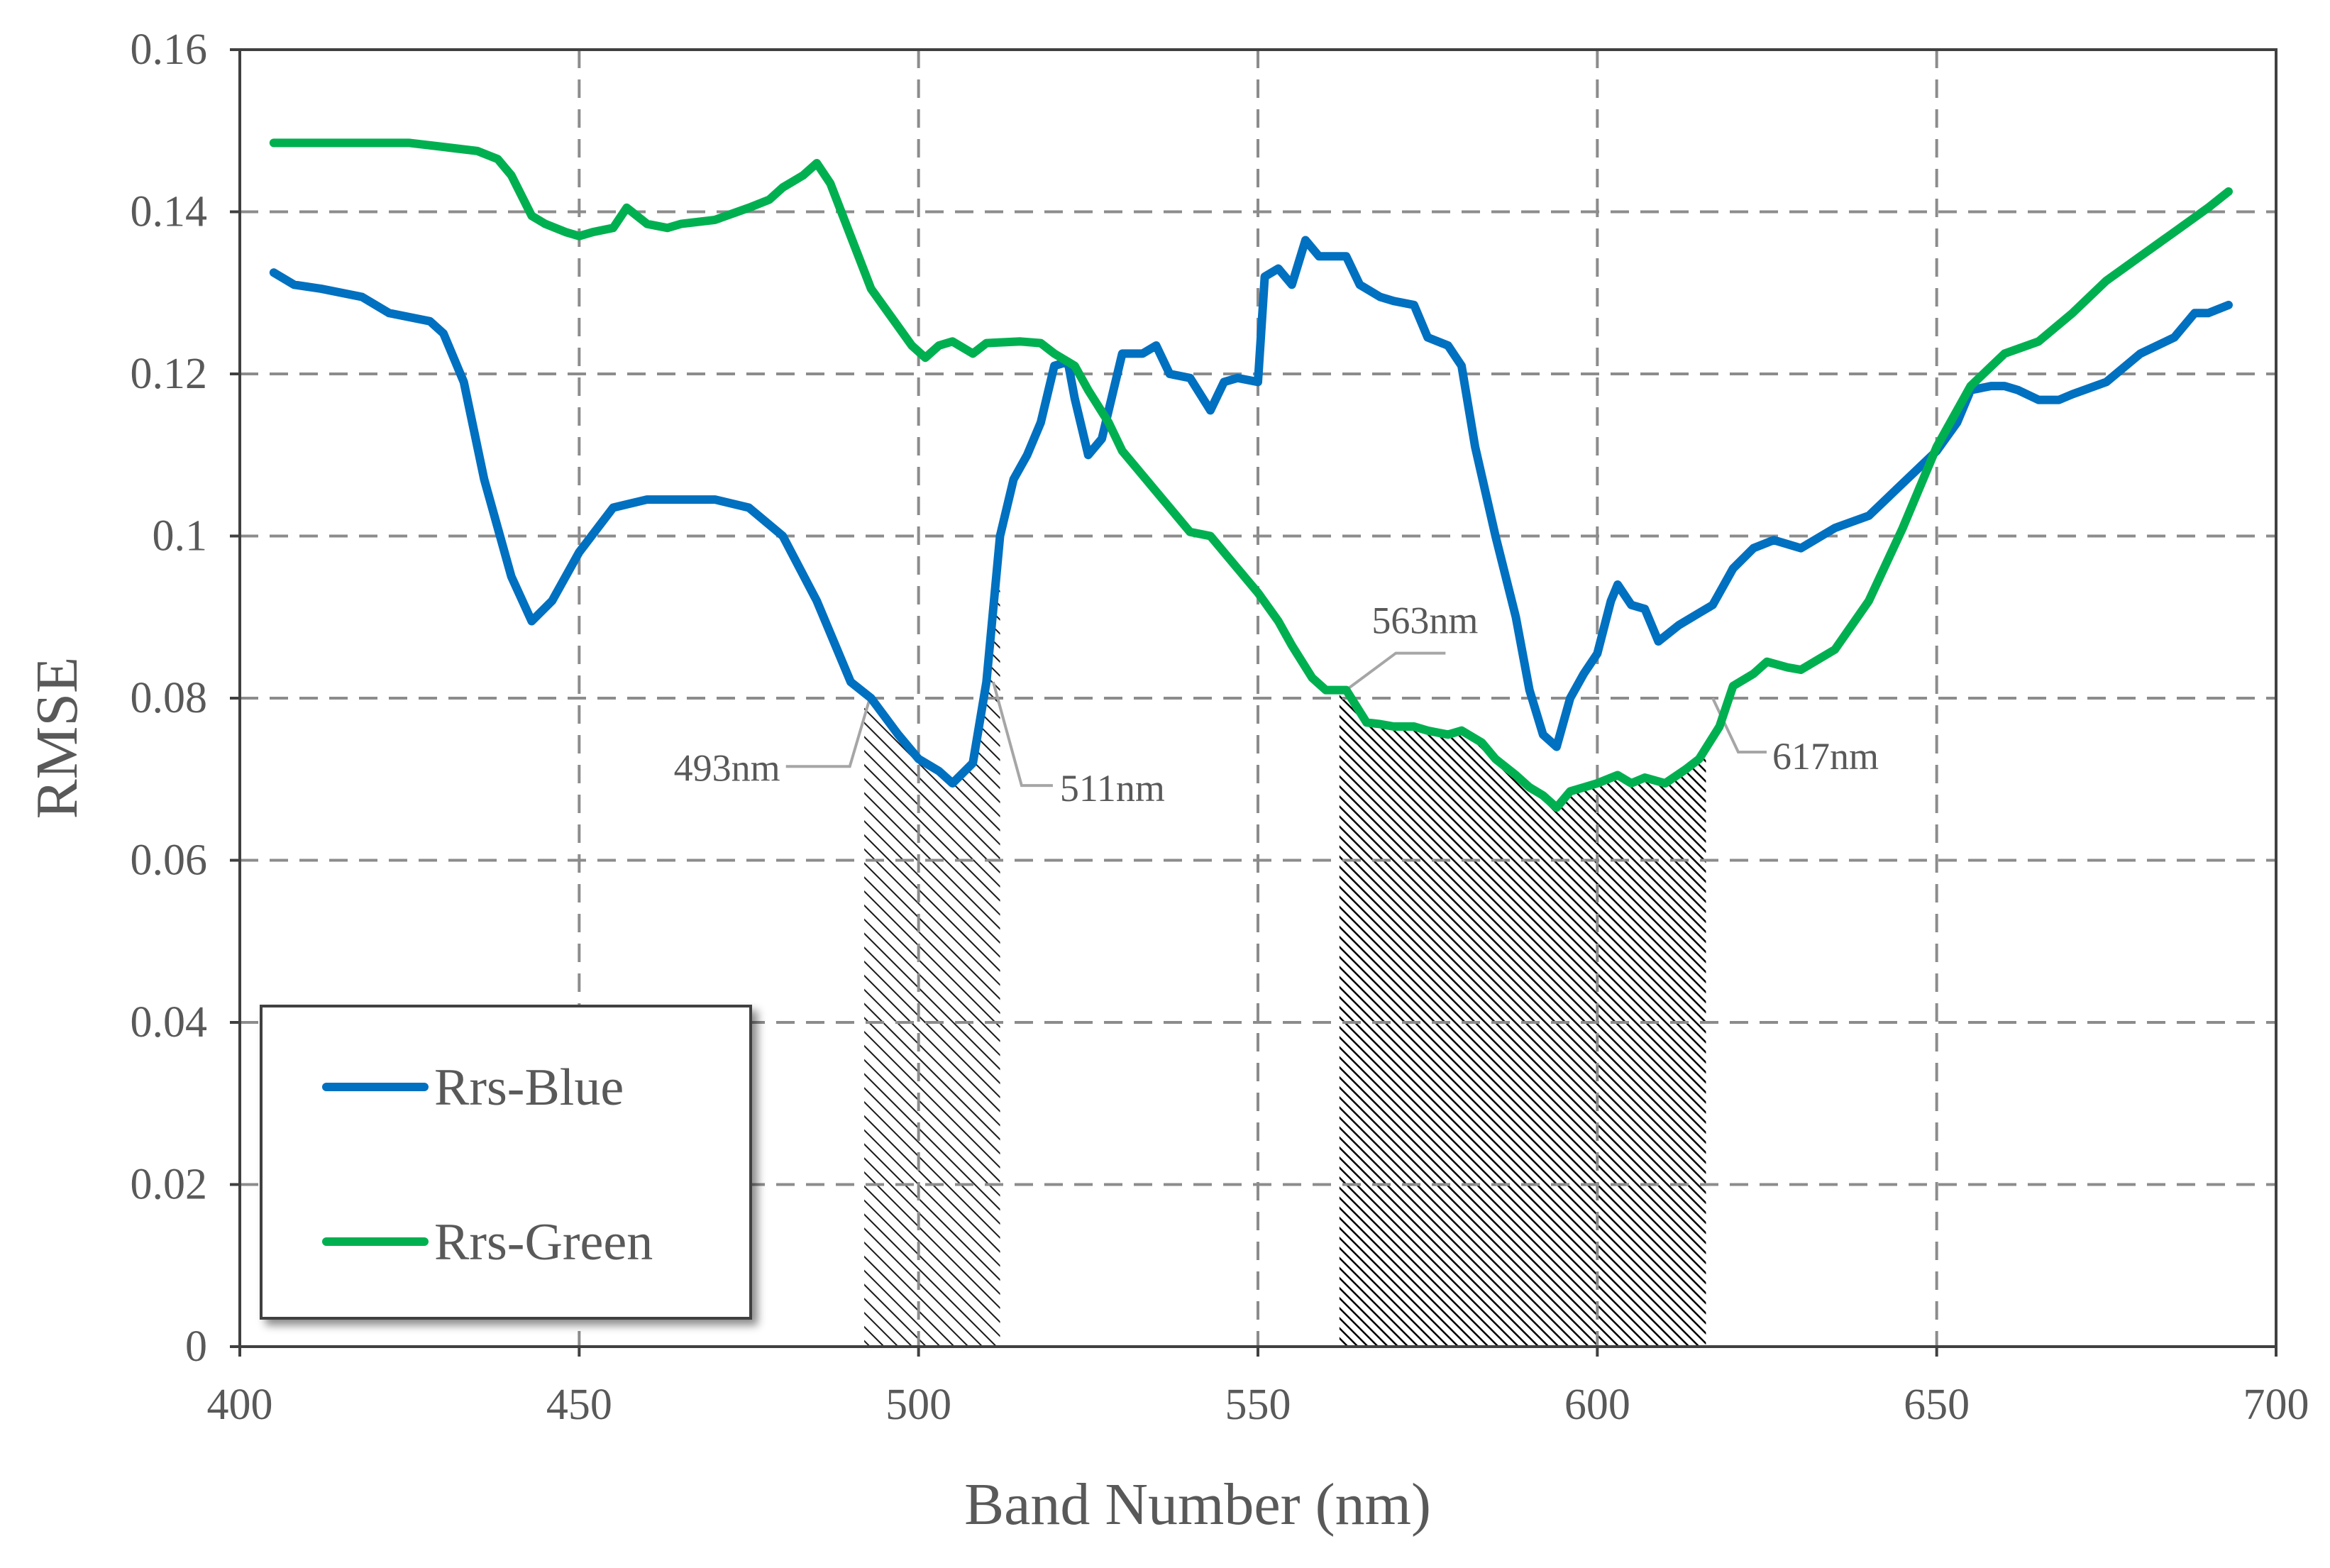  I want to click on annotation-leader-563nm, so click(1395, 671).